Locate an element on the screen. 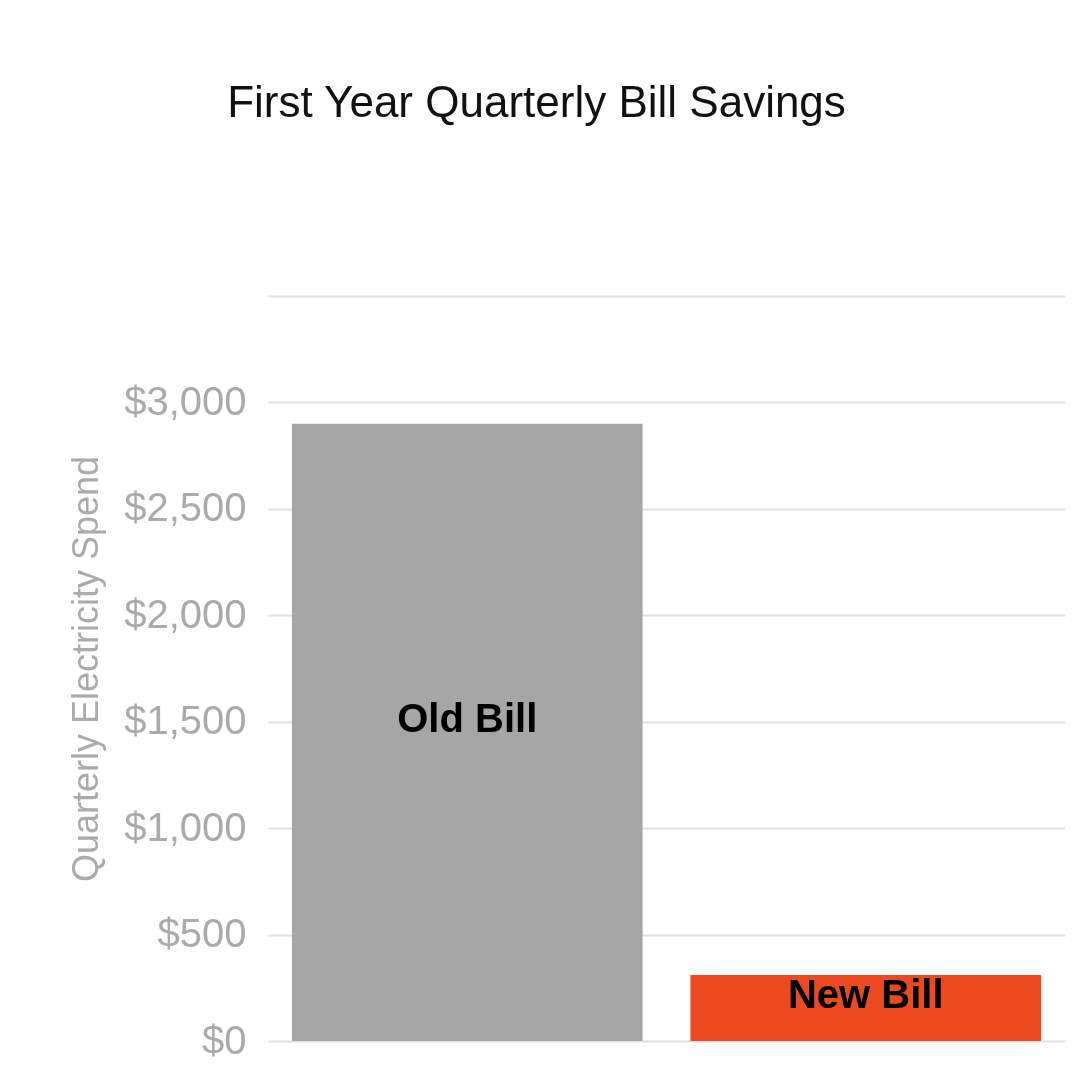 The image size is (1080, 1080). chart-title: First Year Quarterly Bill Savings is located at coordinates (536, 101).